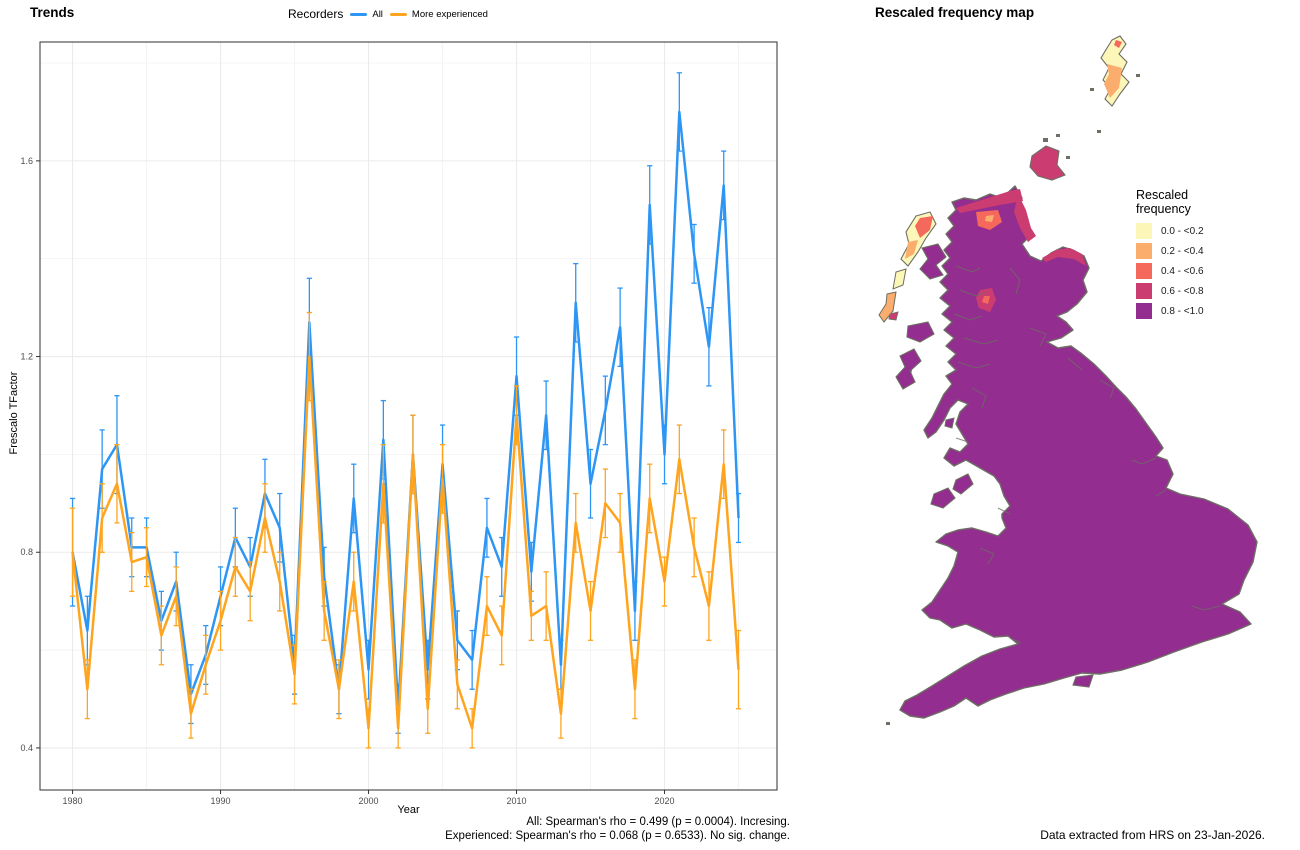 The height and width of the screenshot is (850, 1300). What do you see at coordinates (1092, 89) in the screenshot?
I see `map-islet-west-of-shetland` at bounding box center [1092, 89].